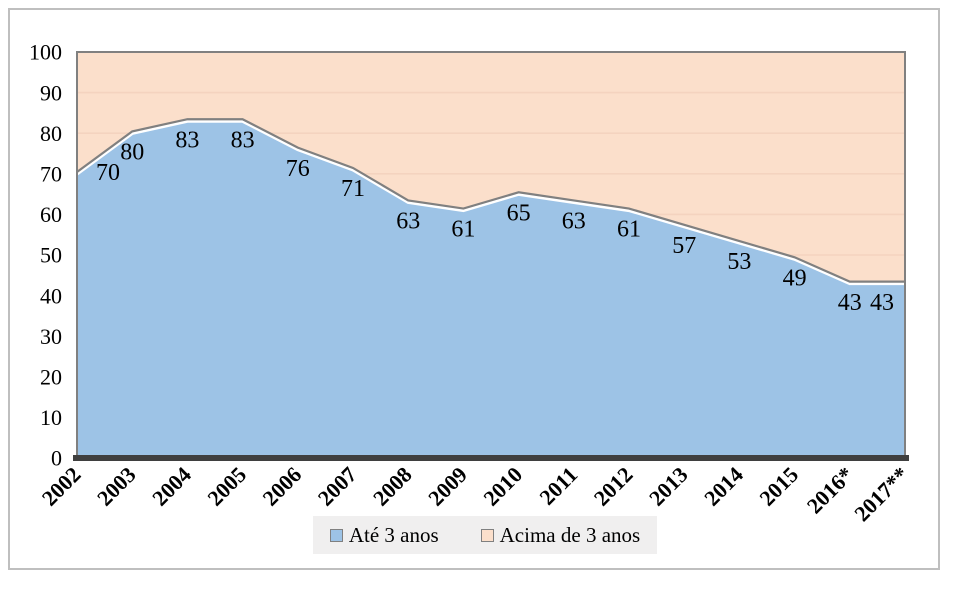 This screenshot has width=954, height=592. I want to click on x-tick-label: 2003, so click(116, 486).